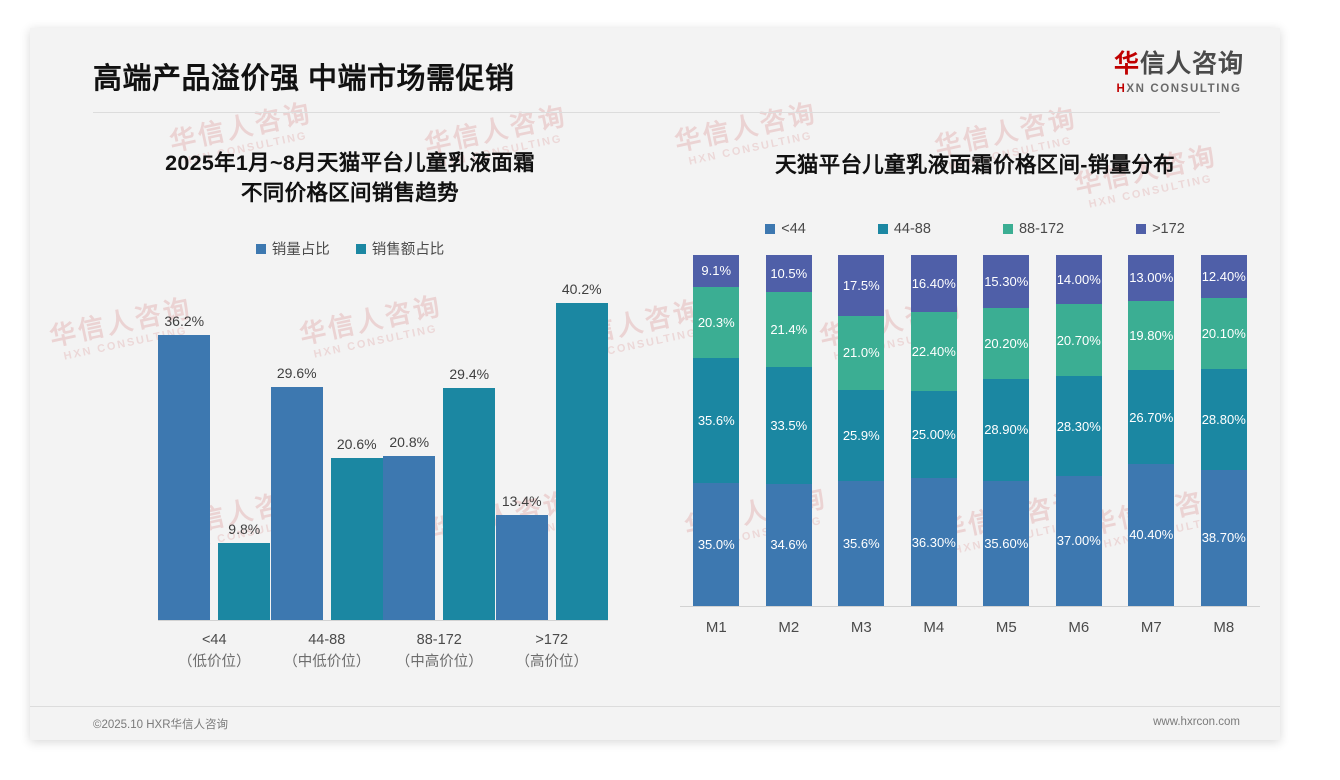 This screenshot has width=1340, height=780. Describe the element at coordinates (244, 571) in the screenshot. I see `bar: 9.8%` at that location.